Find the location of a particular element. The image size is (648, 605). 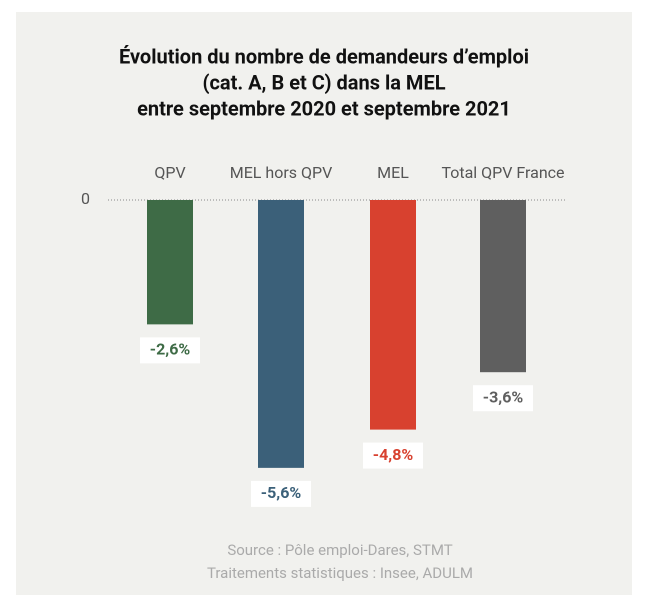

value-label: -5,6% is located at coordinates (281, 492).